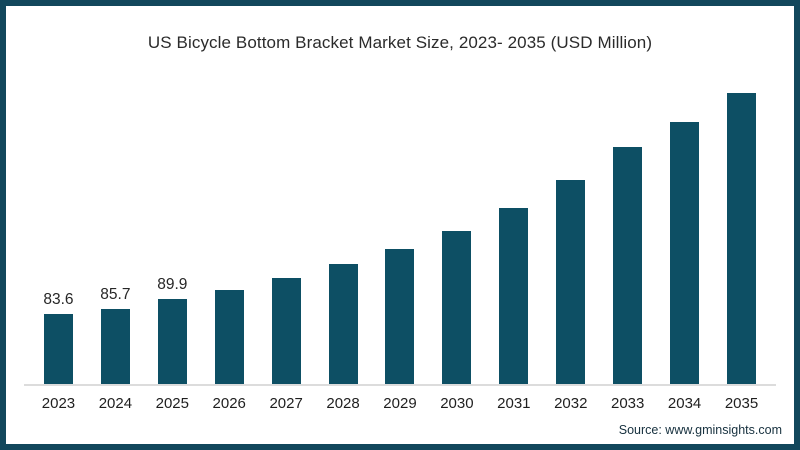  Describe the element at coordinates (343, 324) in the screenshot. I see `bar-2028` at that location.